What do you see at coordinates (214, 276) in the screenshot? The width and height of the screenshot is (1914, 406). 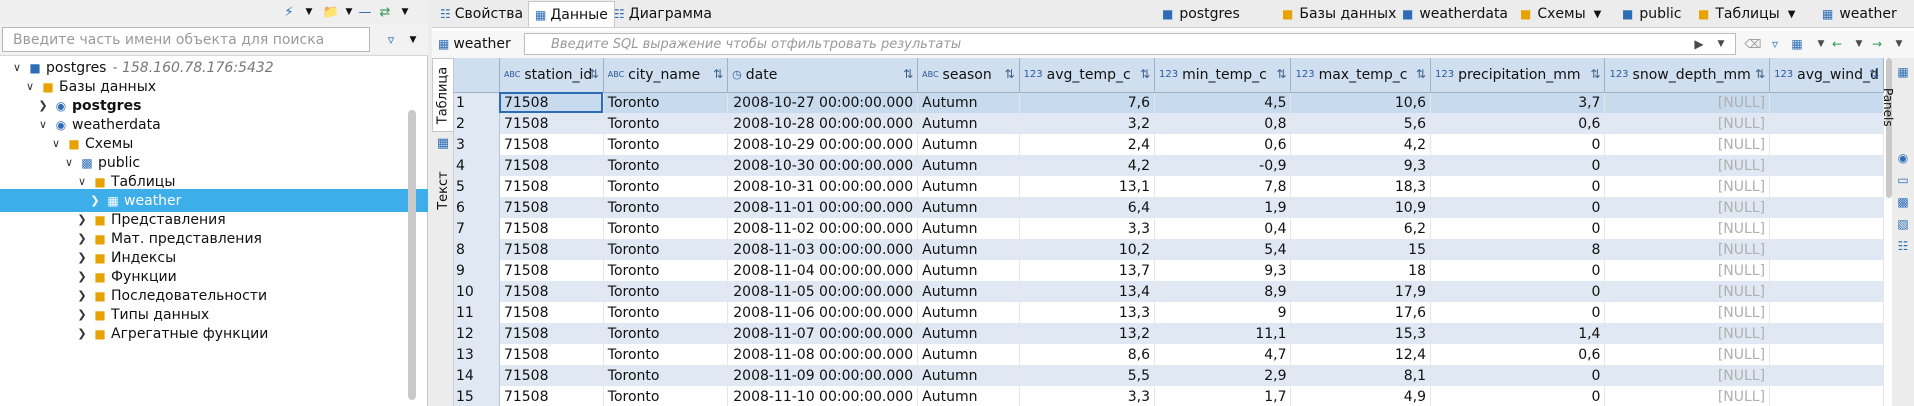 I see `tree-item: ❯ ■ Функции` at bounding box center [214, 276].